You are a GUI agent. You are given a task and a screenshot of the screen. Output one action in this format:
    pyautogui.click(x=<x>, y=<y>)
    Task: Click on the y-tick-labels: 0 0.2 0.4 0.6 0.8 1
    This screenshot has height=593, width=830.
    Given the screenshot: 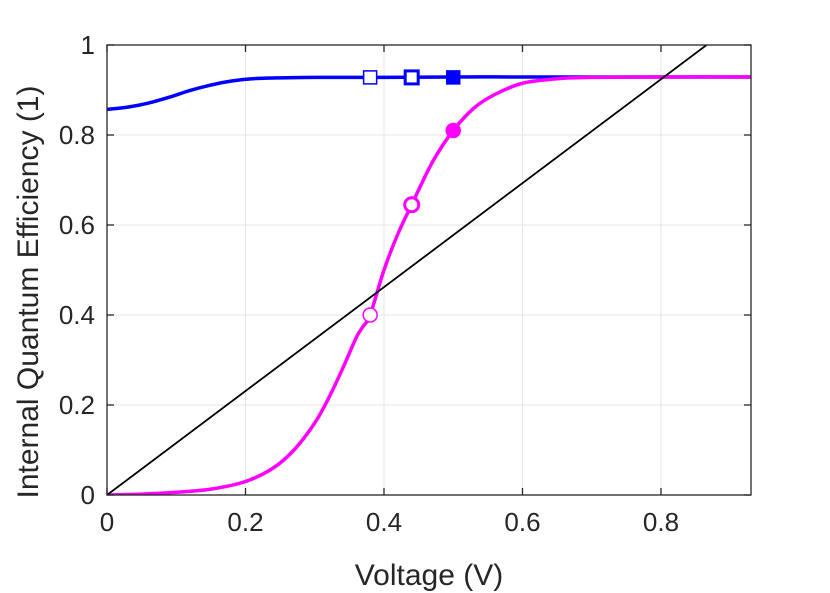 What is the action you would take?
    pyautogui.click(x=77, y=270)
    